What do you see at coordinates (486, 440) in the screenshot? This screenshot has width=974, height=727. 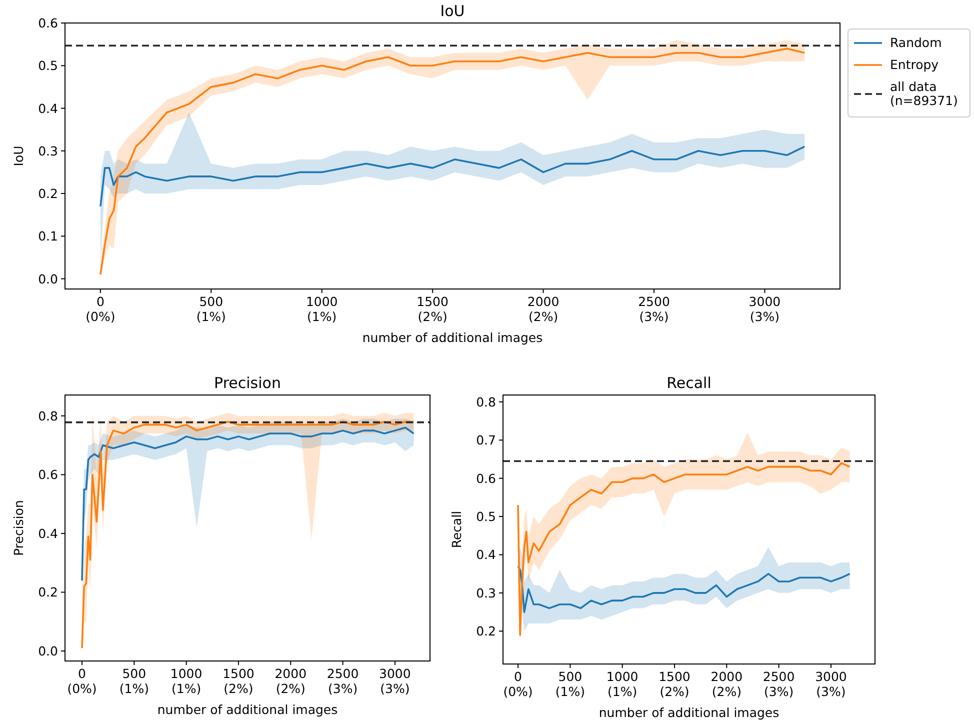 I see `y-tick-label: 0.7` at bounding box center [486, 440].